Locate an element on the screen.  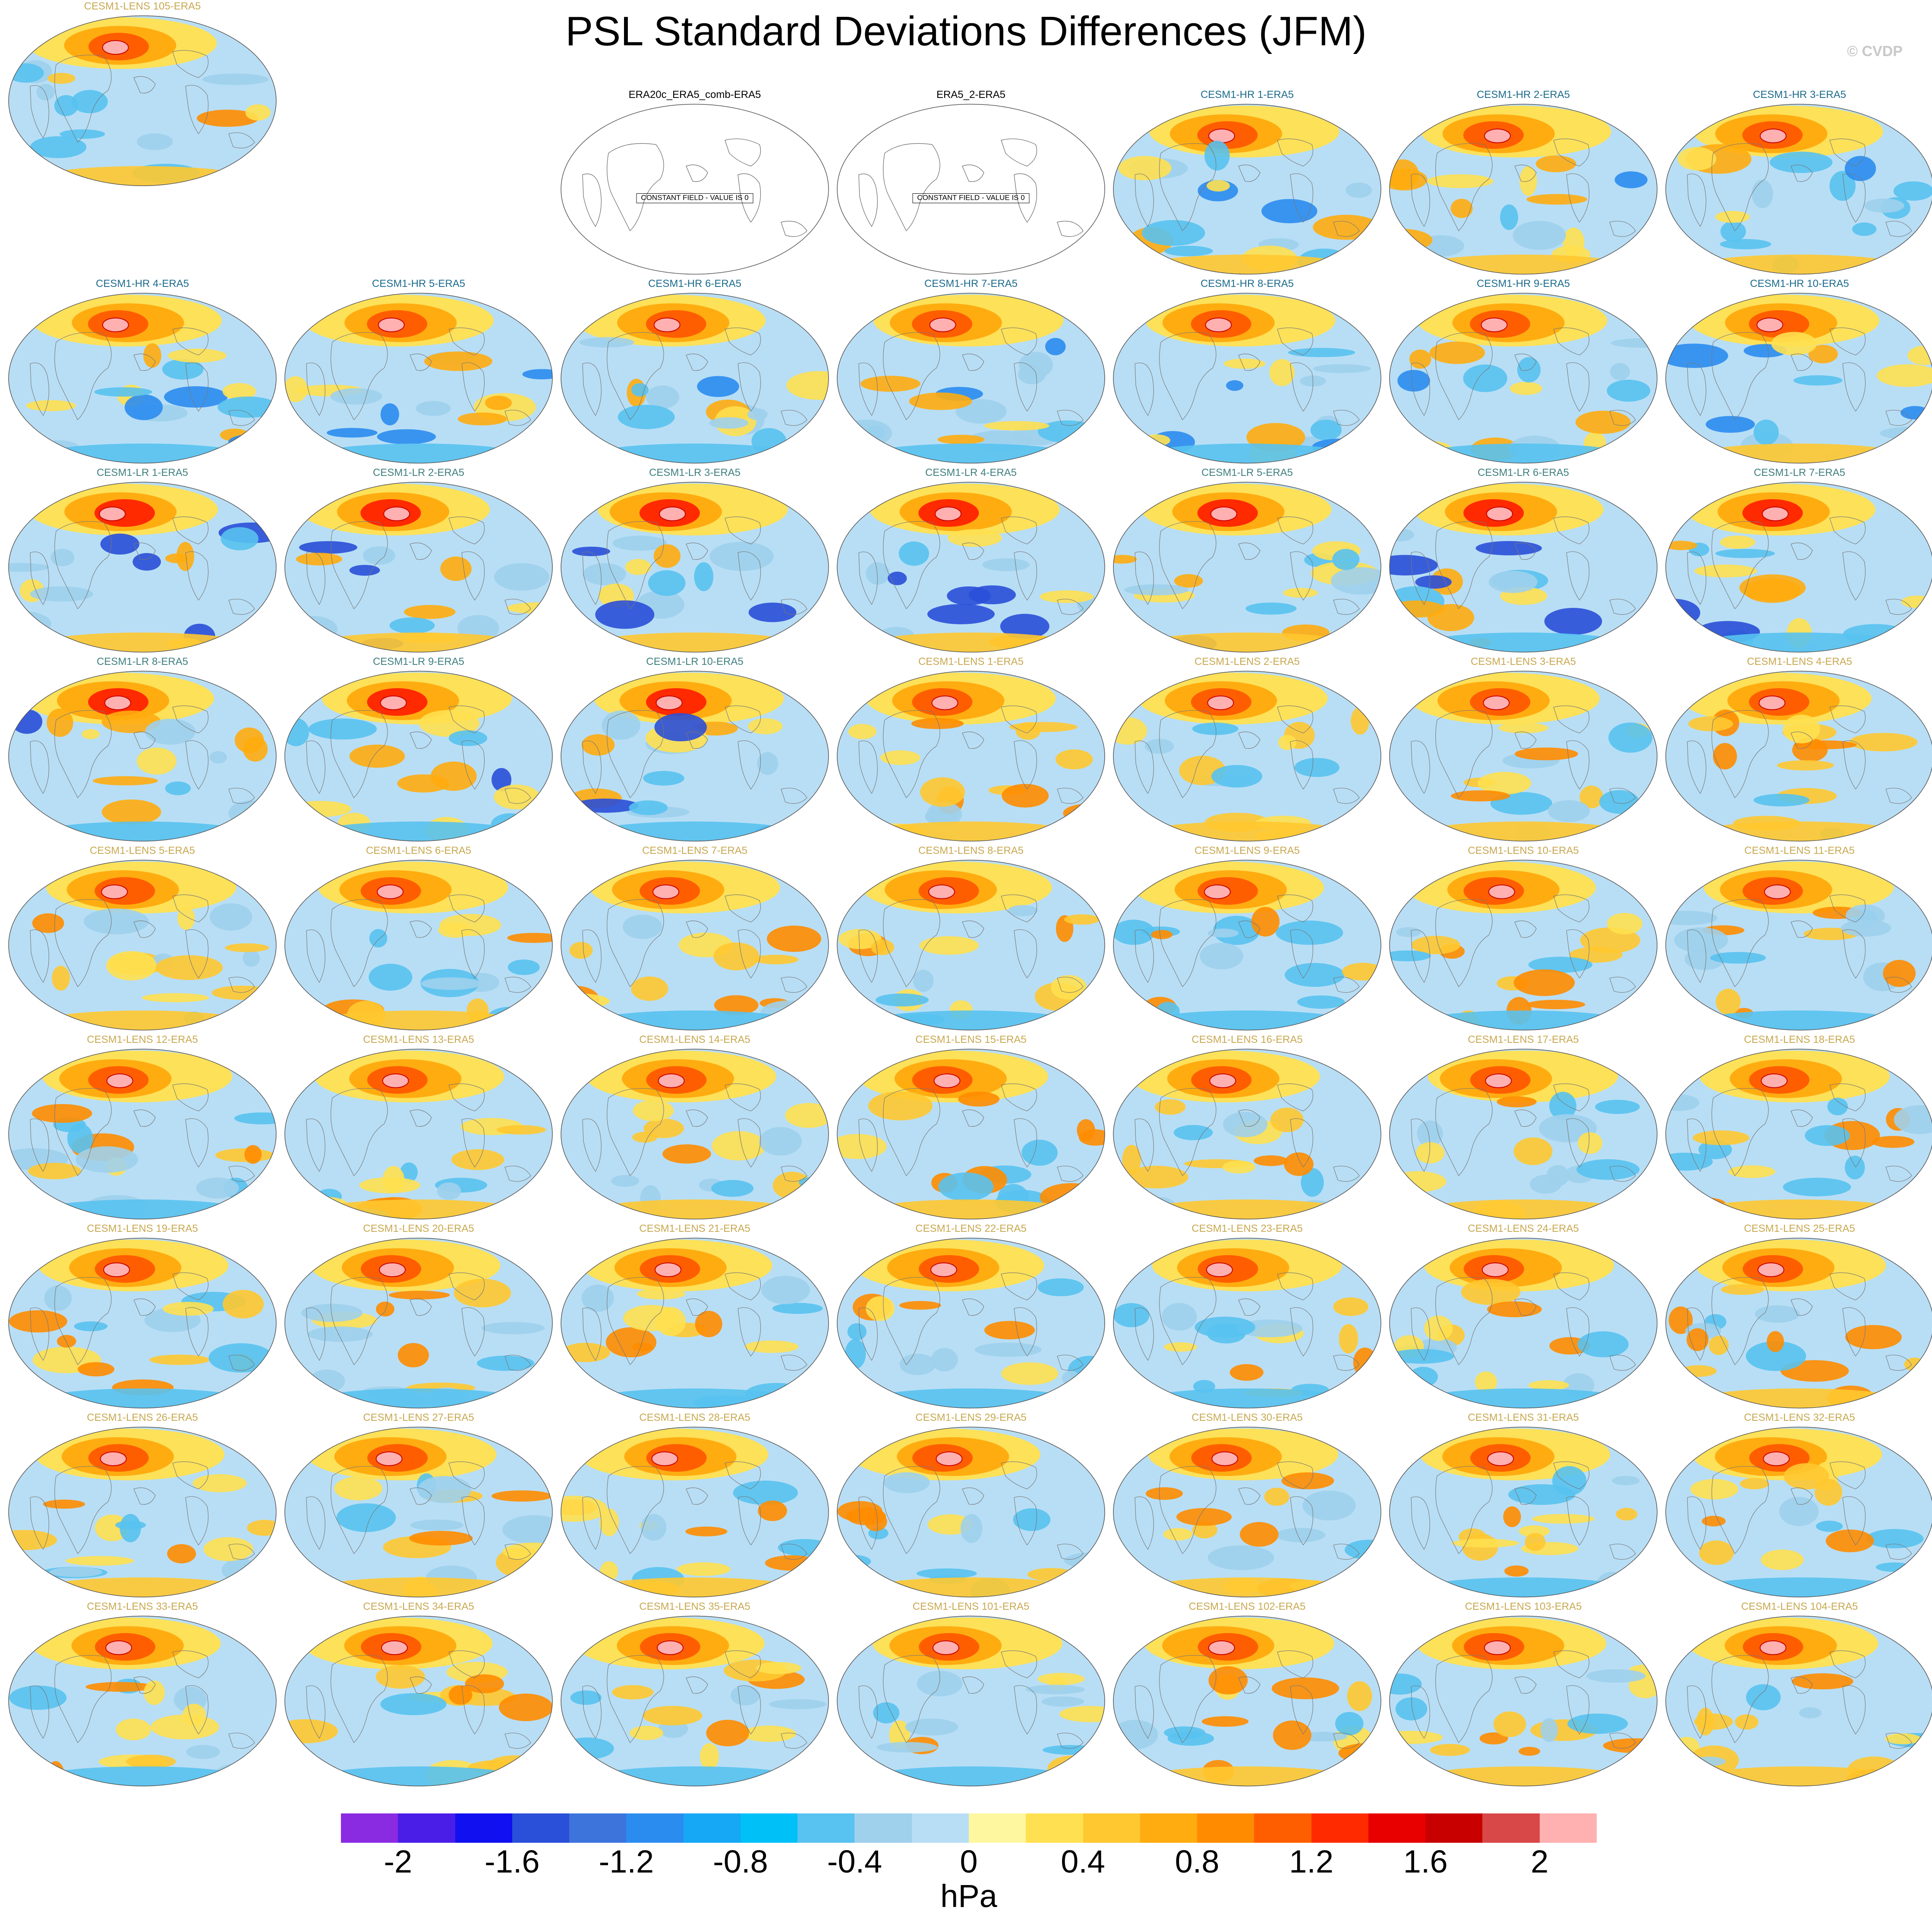
map-panel: CESM1-LENS 22-ERA5 is located at coordinates (971, 1316).